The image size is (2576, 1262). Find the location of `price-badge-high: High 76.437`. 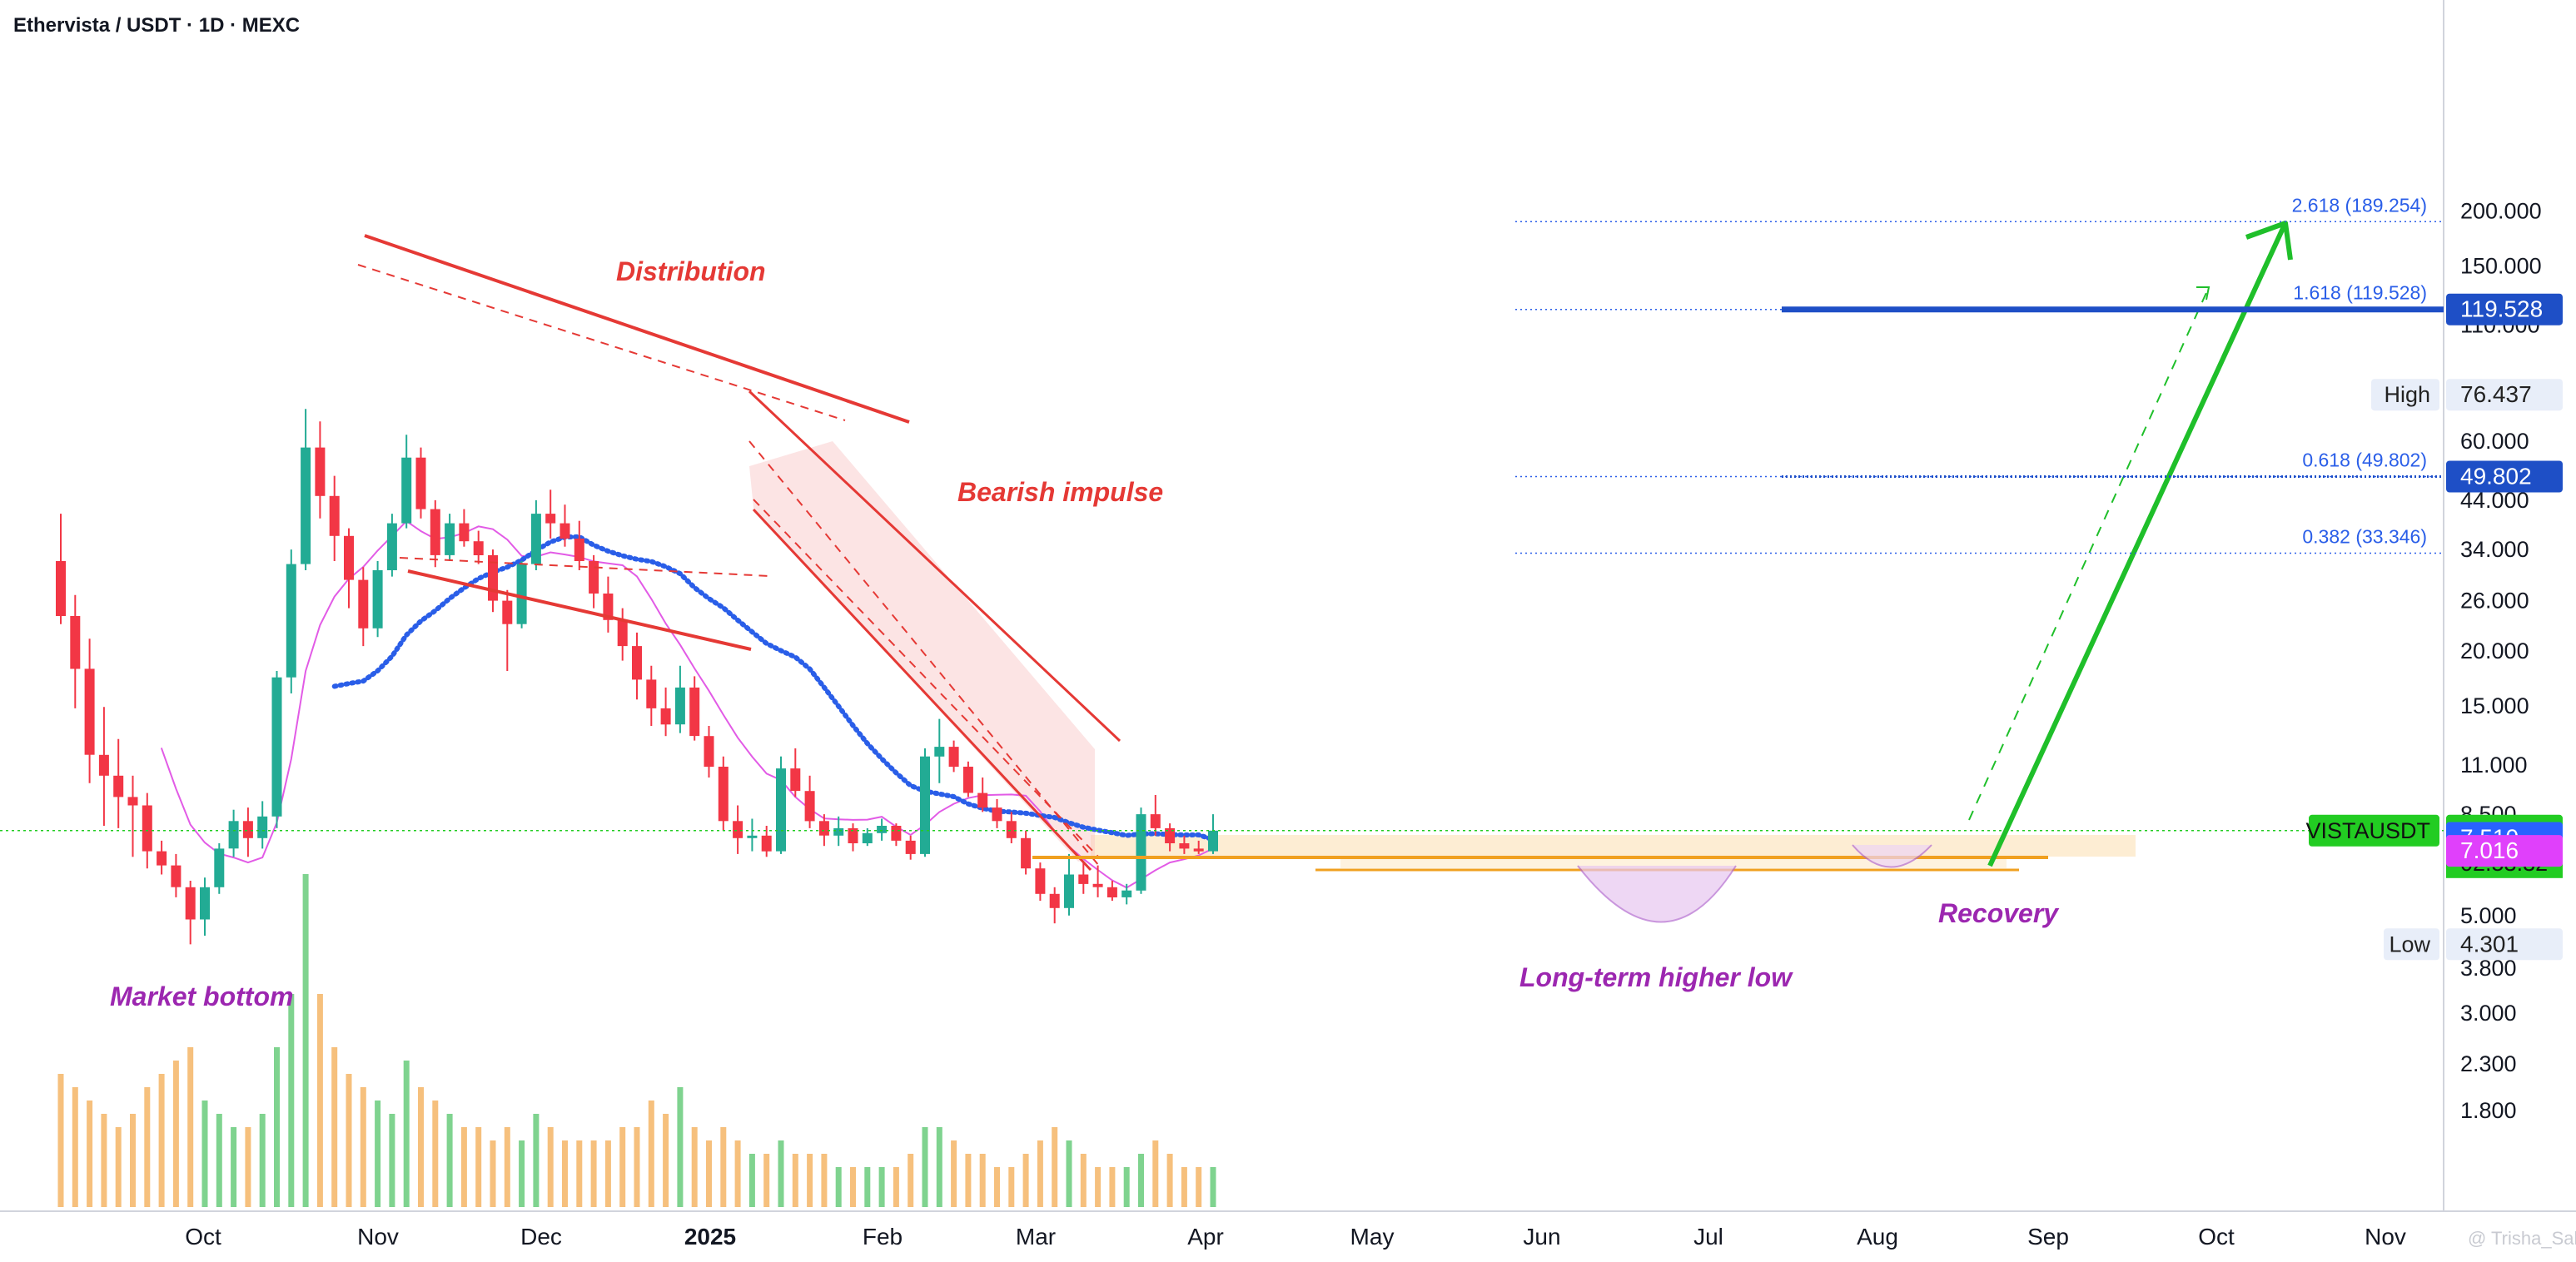

price-badge-high: High 76.437 is located at coordinates (2467, 395).